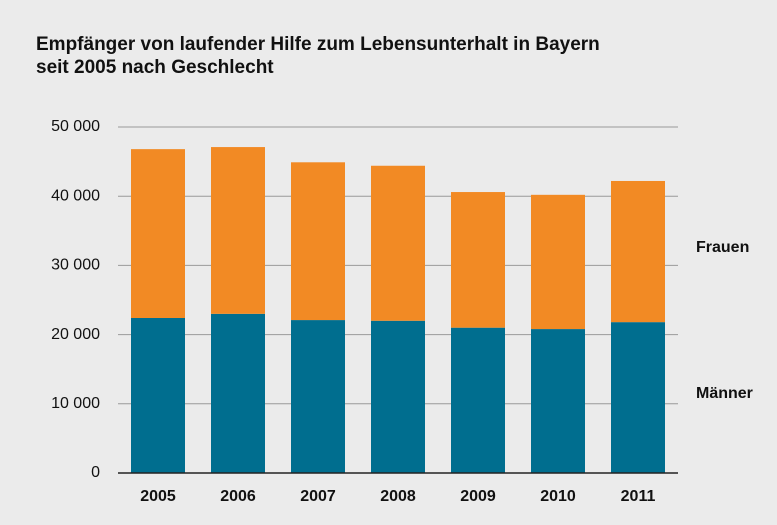  I want to click on y-tick-label: 30 000, so click(75, 265).